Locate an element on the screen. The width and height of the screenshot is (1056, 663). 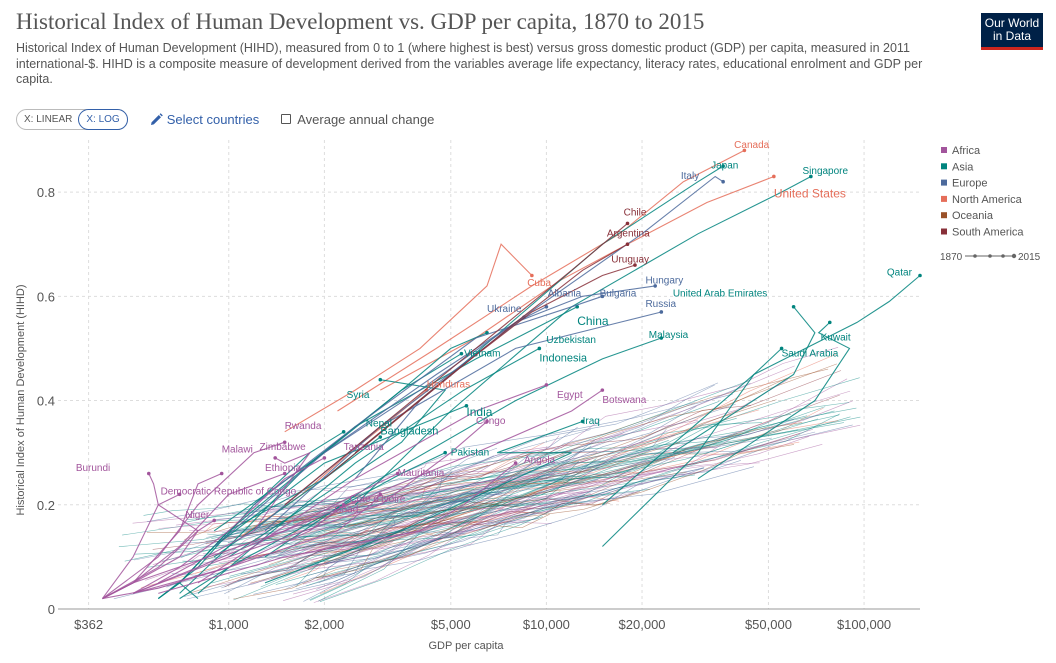
country-label: Bangladesh is located at coordinates (409, 431).